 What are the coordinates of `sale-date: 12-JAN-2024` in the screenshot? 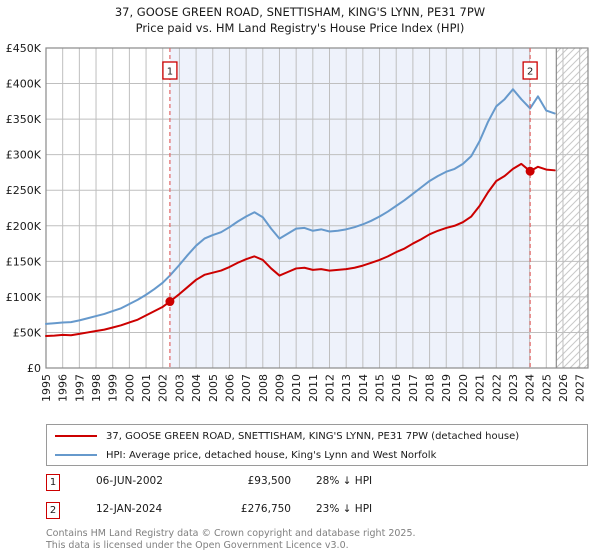 It's located at (129, 509).